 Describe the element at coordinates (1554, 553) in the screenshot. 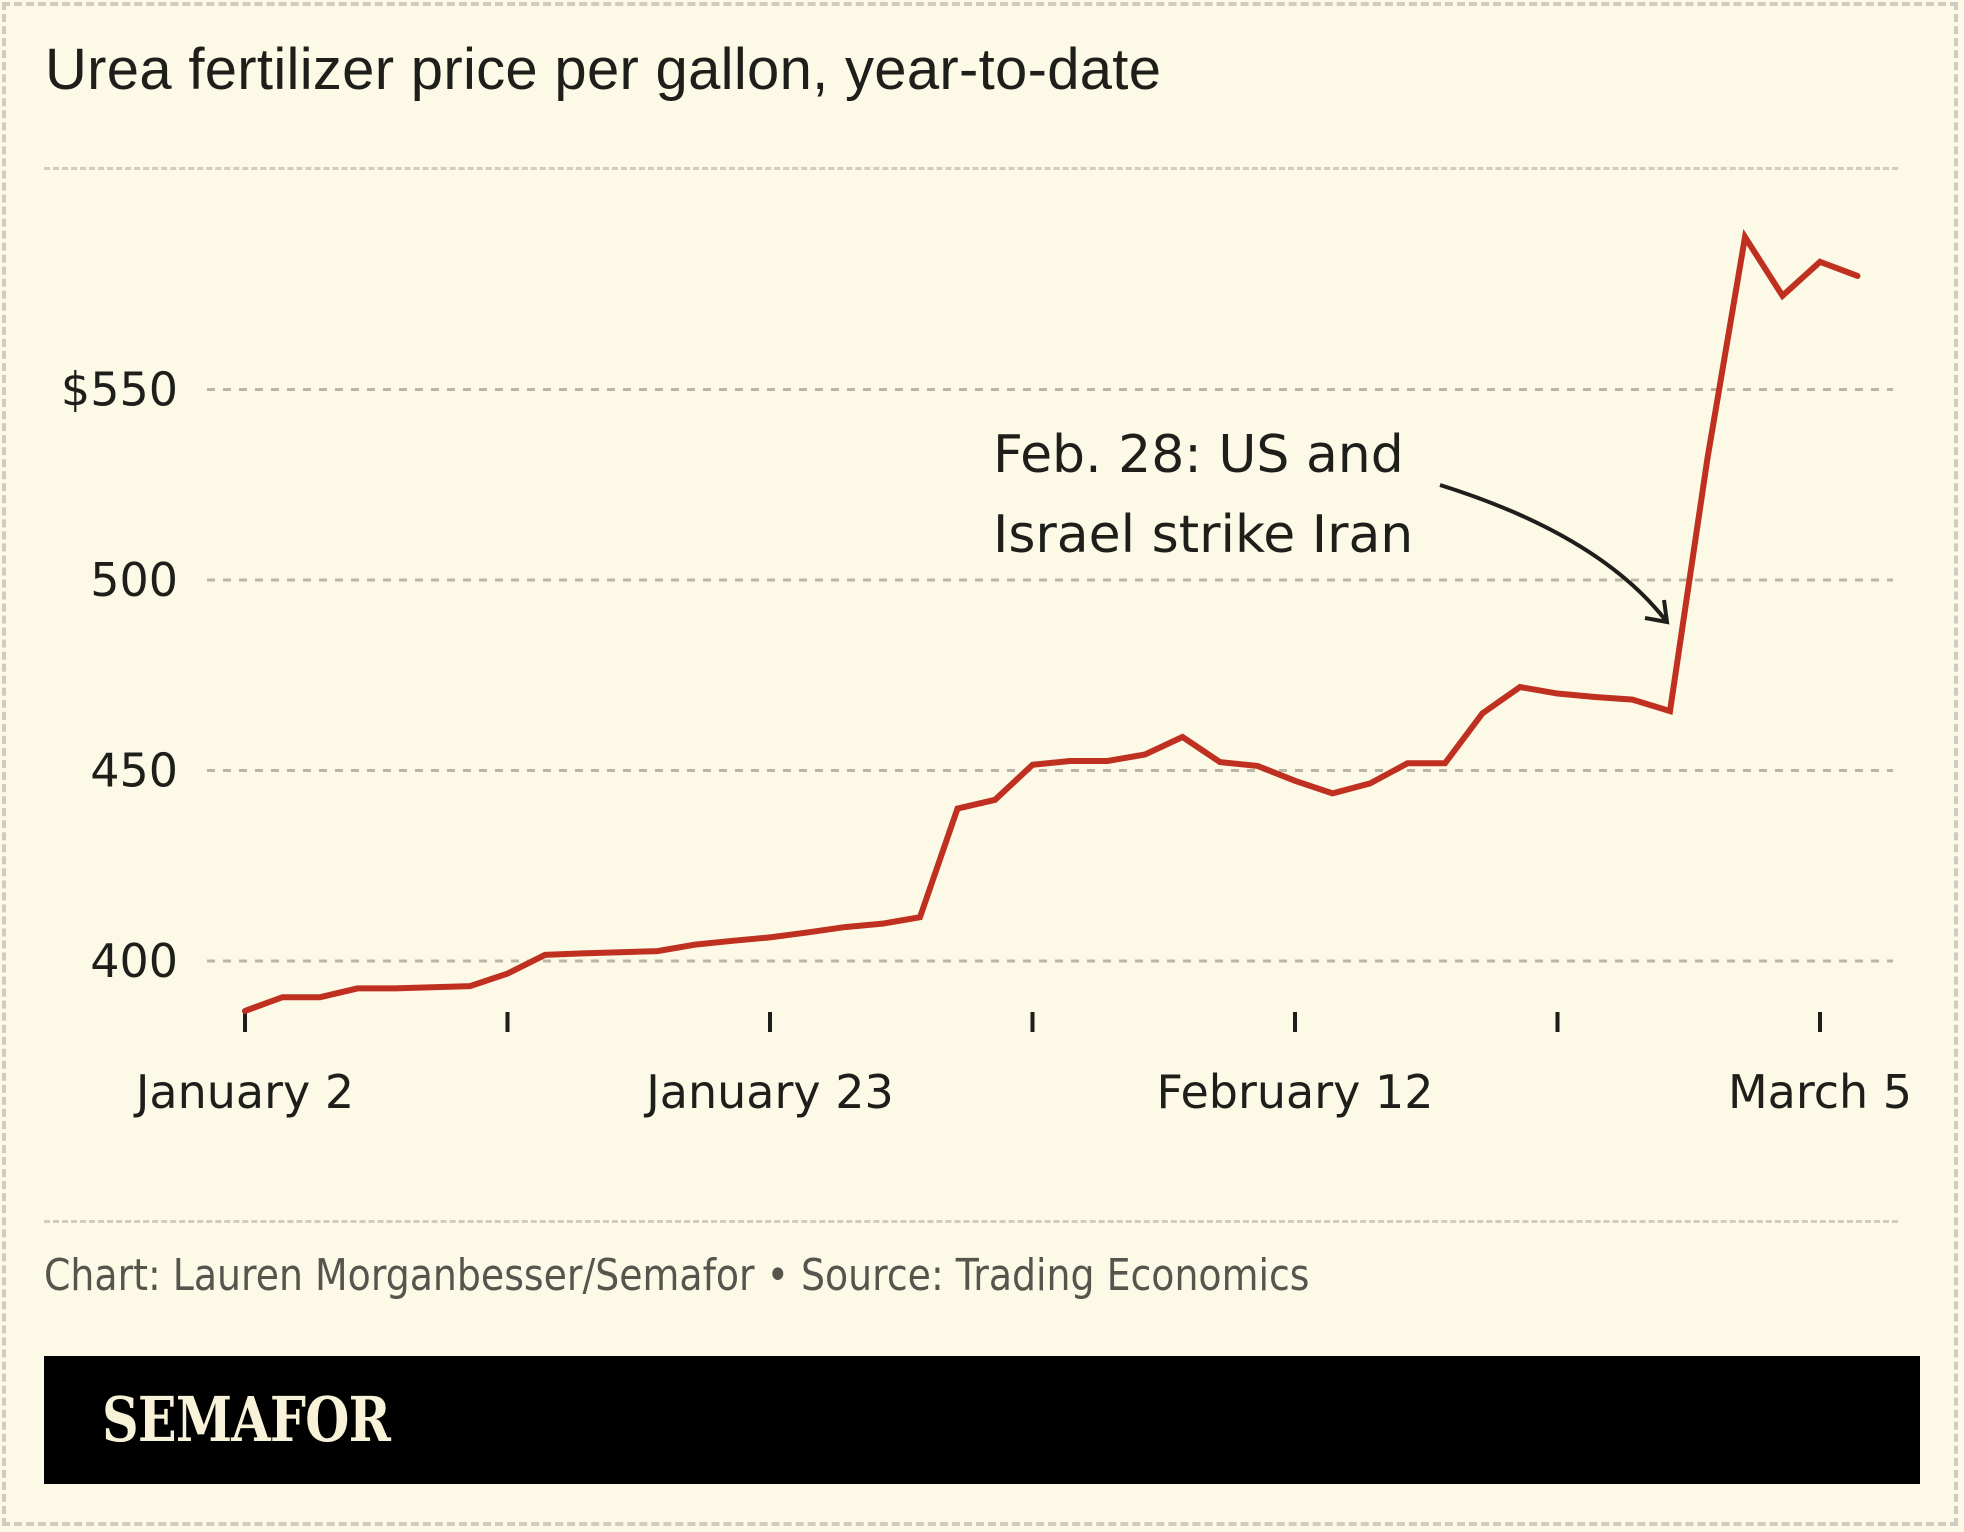

I see `annotation-arrow` at that location.